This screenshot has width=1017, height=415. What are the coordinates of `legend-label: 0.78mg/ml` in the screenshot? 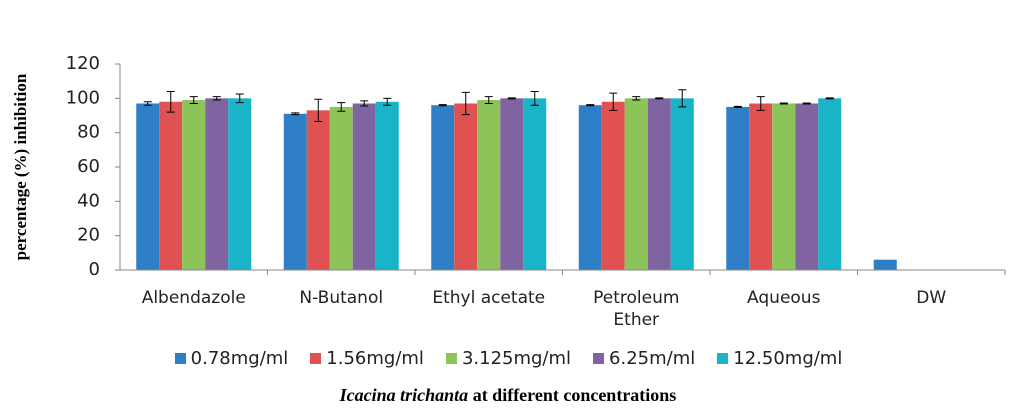 It's located at (239, 358).